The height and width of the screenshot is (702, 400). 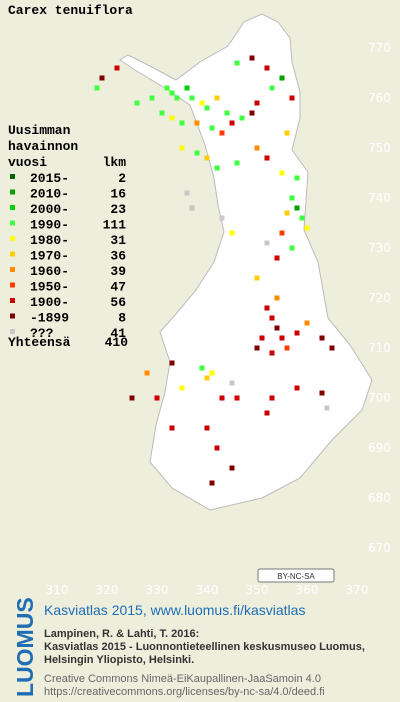 I want to click on legend-header: havainnon, so click(x=43, y=146).